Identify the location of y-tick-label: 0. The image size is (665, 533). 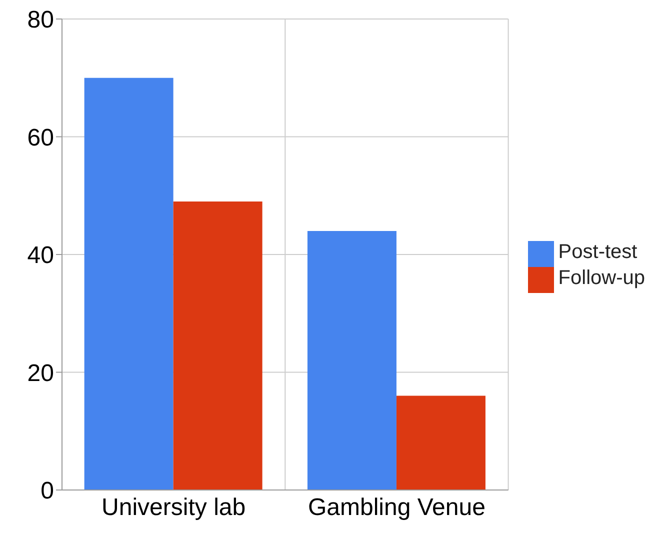
(47, 491).